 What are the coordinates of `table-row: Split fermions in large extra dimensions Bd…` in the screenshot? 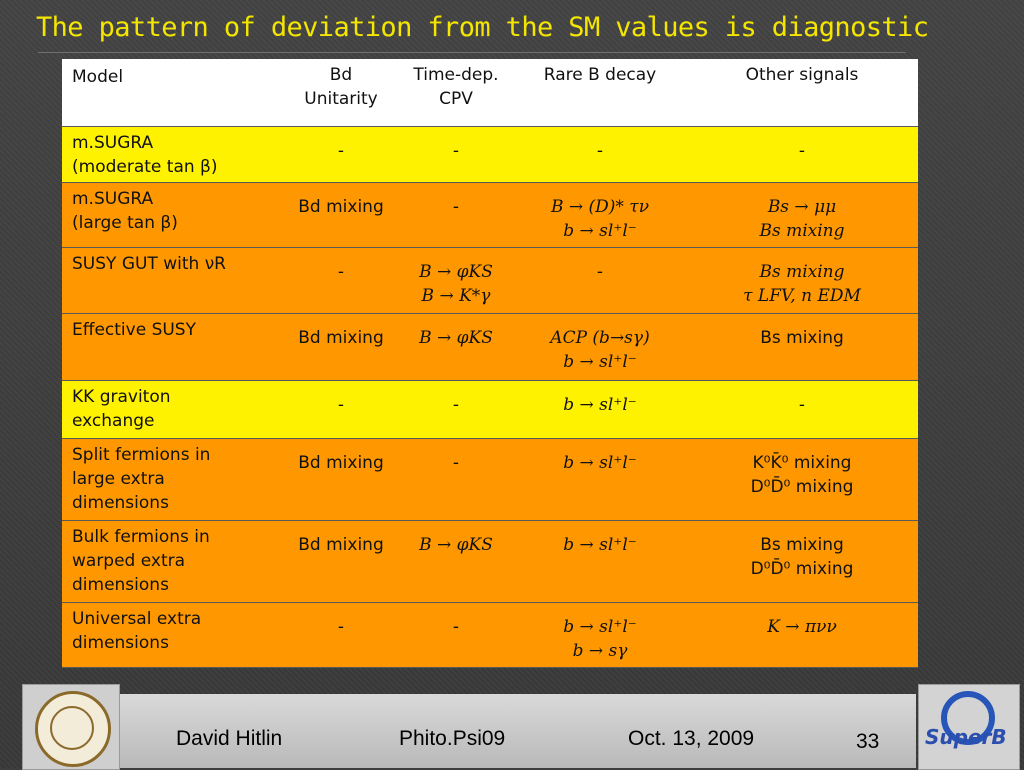 It's located at (490, 479).